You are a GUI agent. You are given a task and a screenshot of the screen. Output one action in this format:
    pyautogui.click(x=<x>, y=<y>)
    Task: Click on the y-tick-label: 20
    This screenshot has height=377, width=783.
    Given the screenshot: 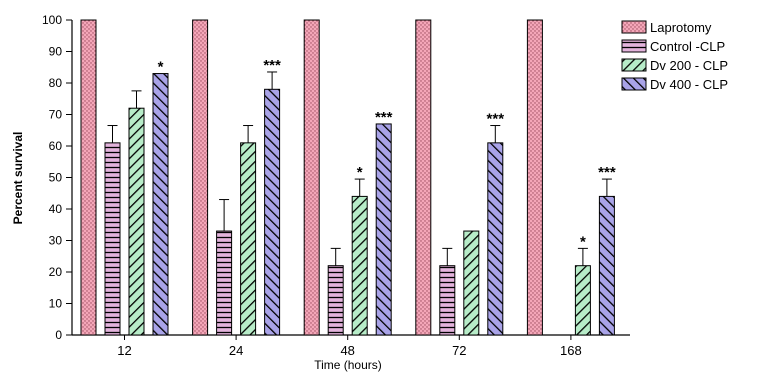 What is the action you would take?
    pyautogui.click(x=56, y=272)
    